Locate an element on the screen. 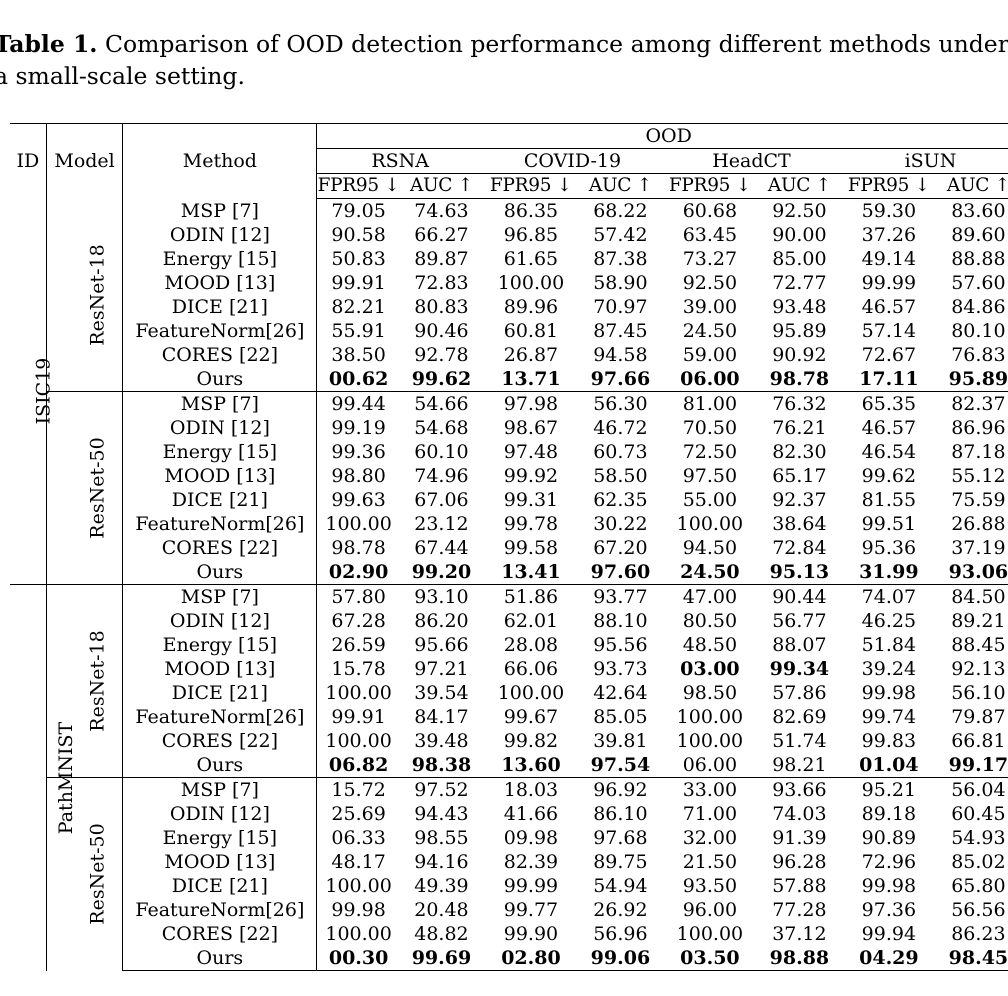 This screenshot has height=996, width=1008. method-cell: Ours is located at coordinates (220, 765).